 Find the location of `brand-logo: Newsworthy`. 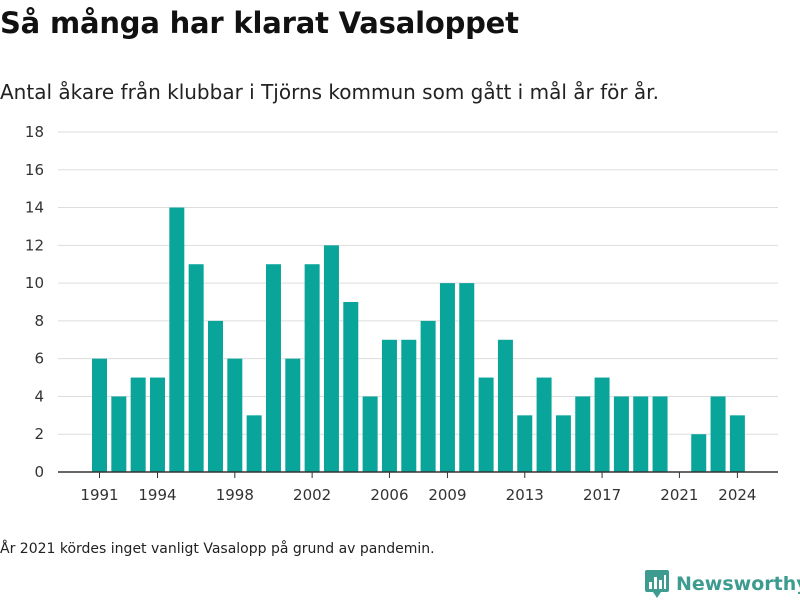

brand-logo: Newsworthy is located at coordinates (722, 584).